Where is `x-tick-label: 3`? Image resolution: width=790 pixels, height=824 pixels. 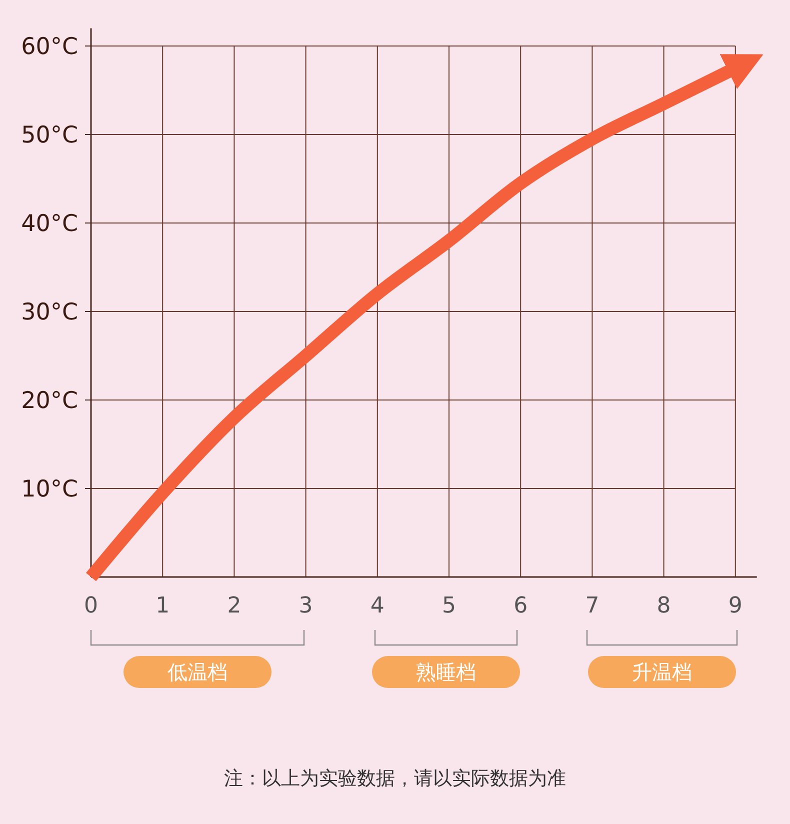 x-tick-label: 3 is located at coordinates (305, 606).